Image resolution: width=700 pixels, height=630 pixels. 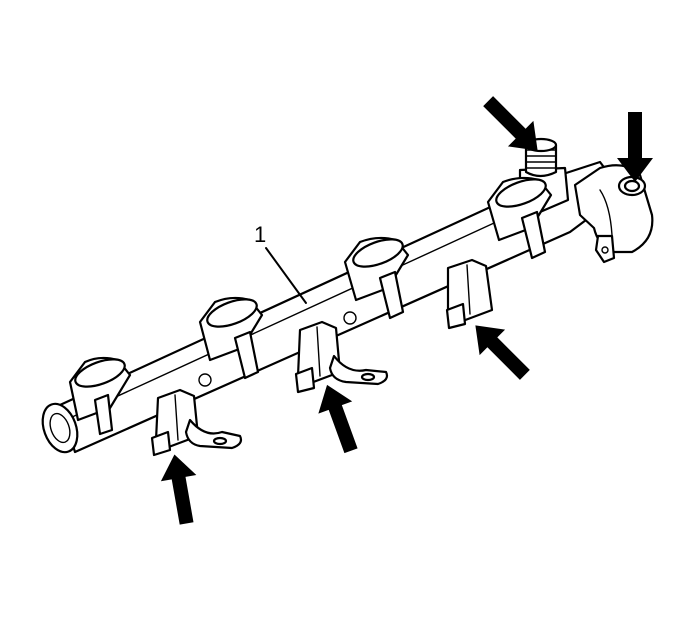 What do you see at coordinates (613, 214) in the screenshot?
I see `rail-end-fitting` at bounding box center [613, 214].